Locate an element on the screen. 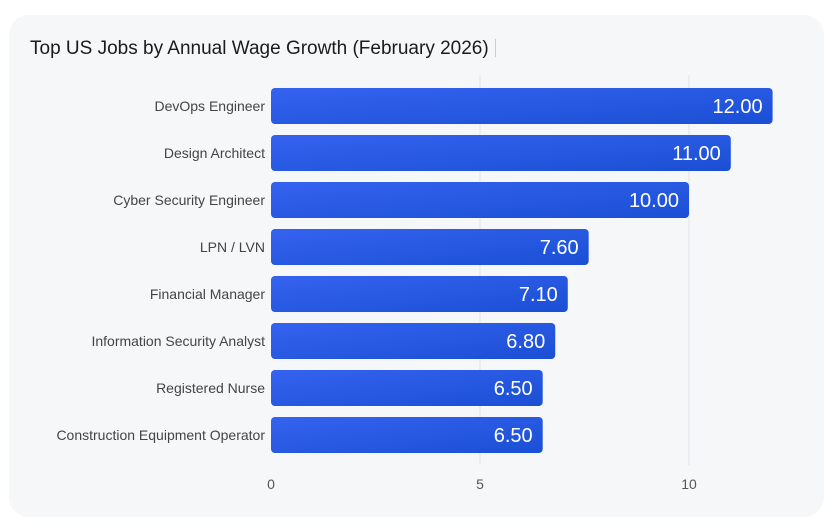 This screenshot has height=530, width=836. x-tick-label: 0 is located at coordinates (271, 484).